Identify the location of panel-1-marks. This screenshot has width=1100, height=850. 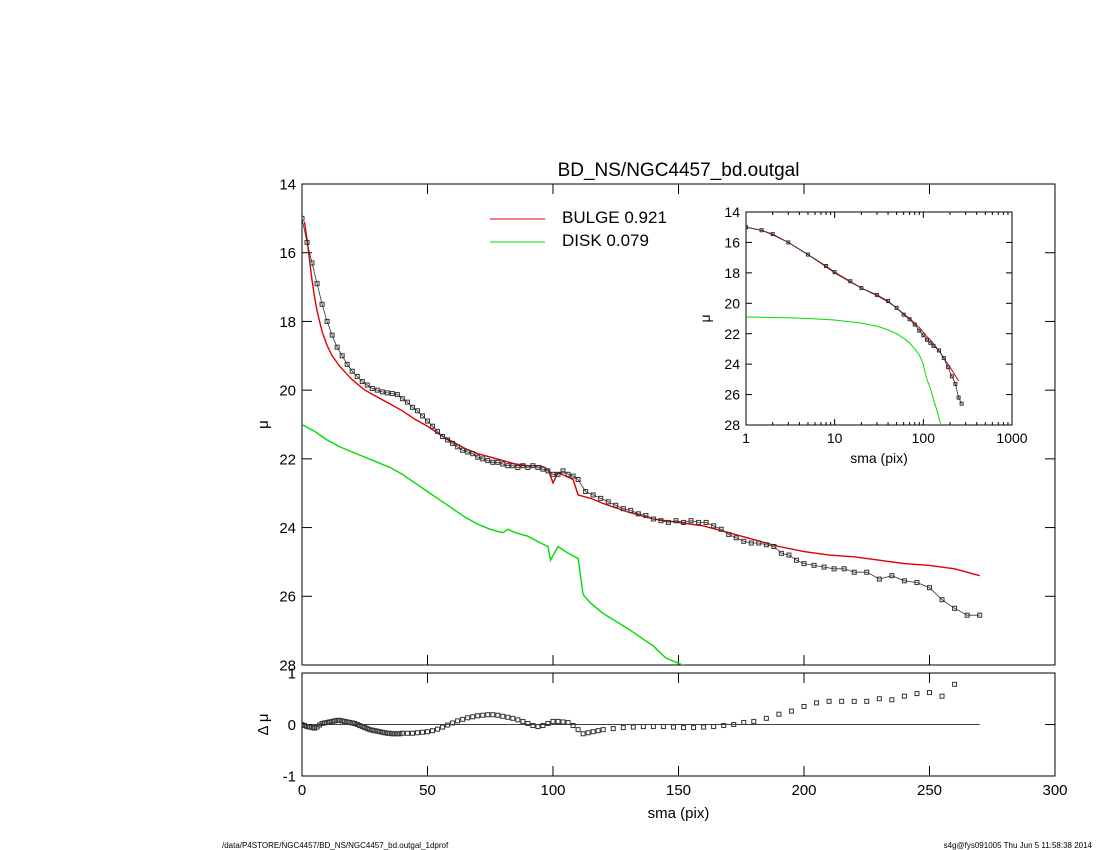
(855, 325).